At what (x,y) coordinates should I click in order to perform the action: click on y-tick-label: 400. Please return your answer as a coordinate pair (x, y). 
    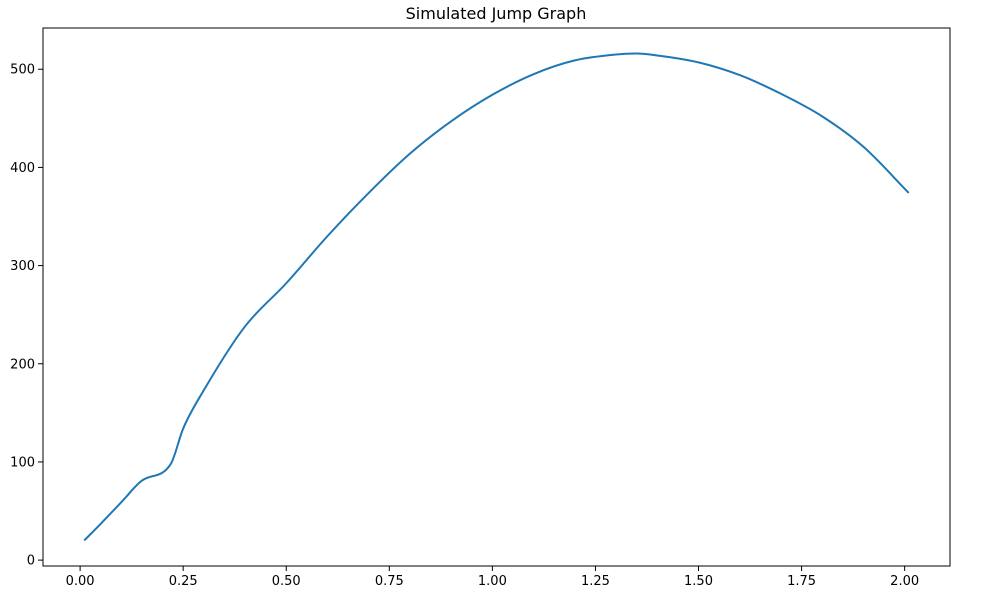
    Looking at the image, I should click on (22, 168).